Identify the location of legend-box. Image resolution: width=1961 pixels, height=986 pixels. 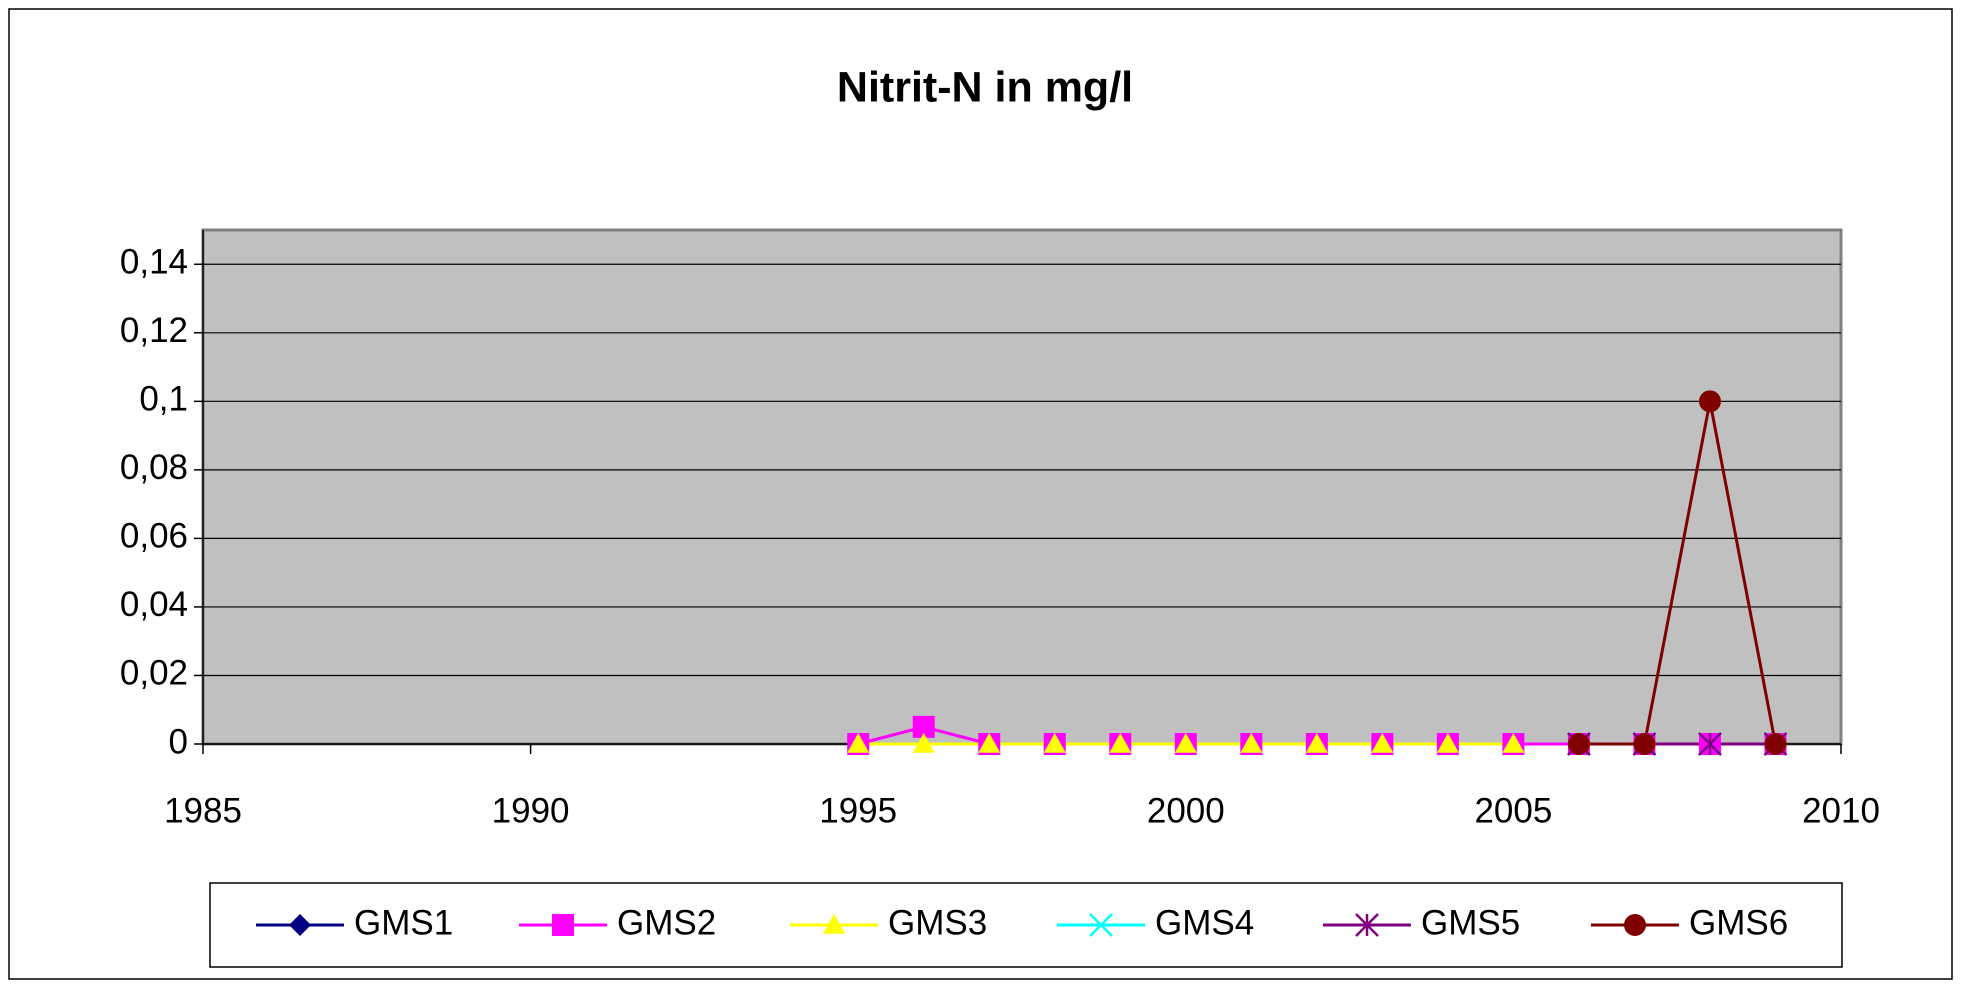
(1026, 925).